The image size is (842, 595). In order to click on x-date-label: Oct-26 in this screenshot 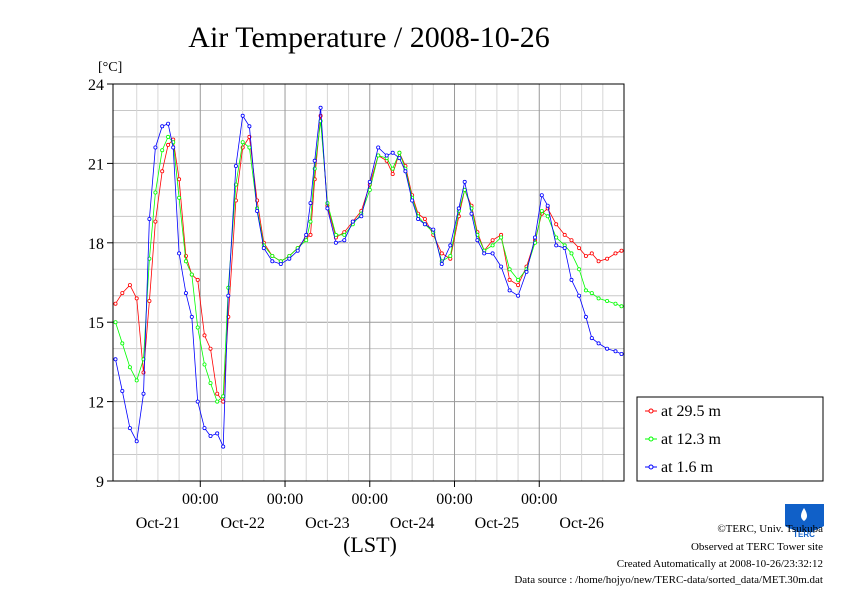, I will do `click(581, 523)`.